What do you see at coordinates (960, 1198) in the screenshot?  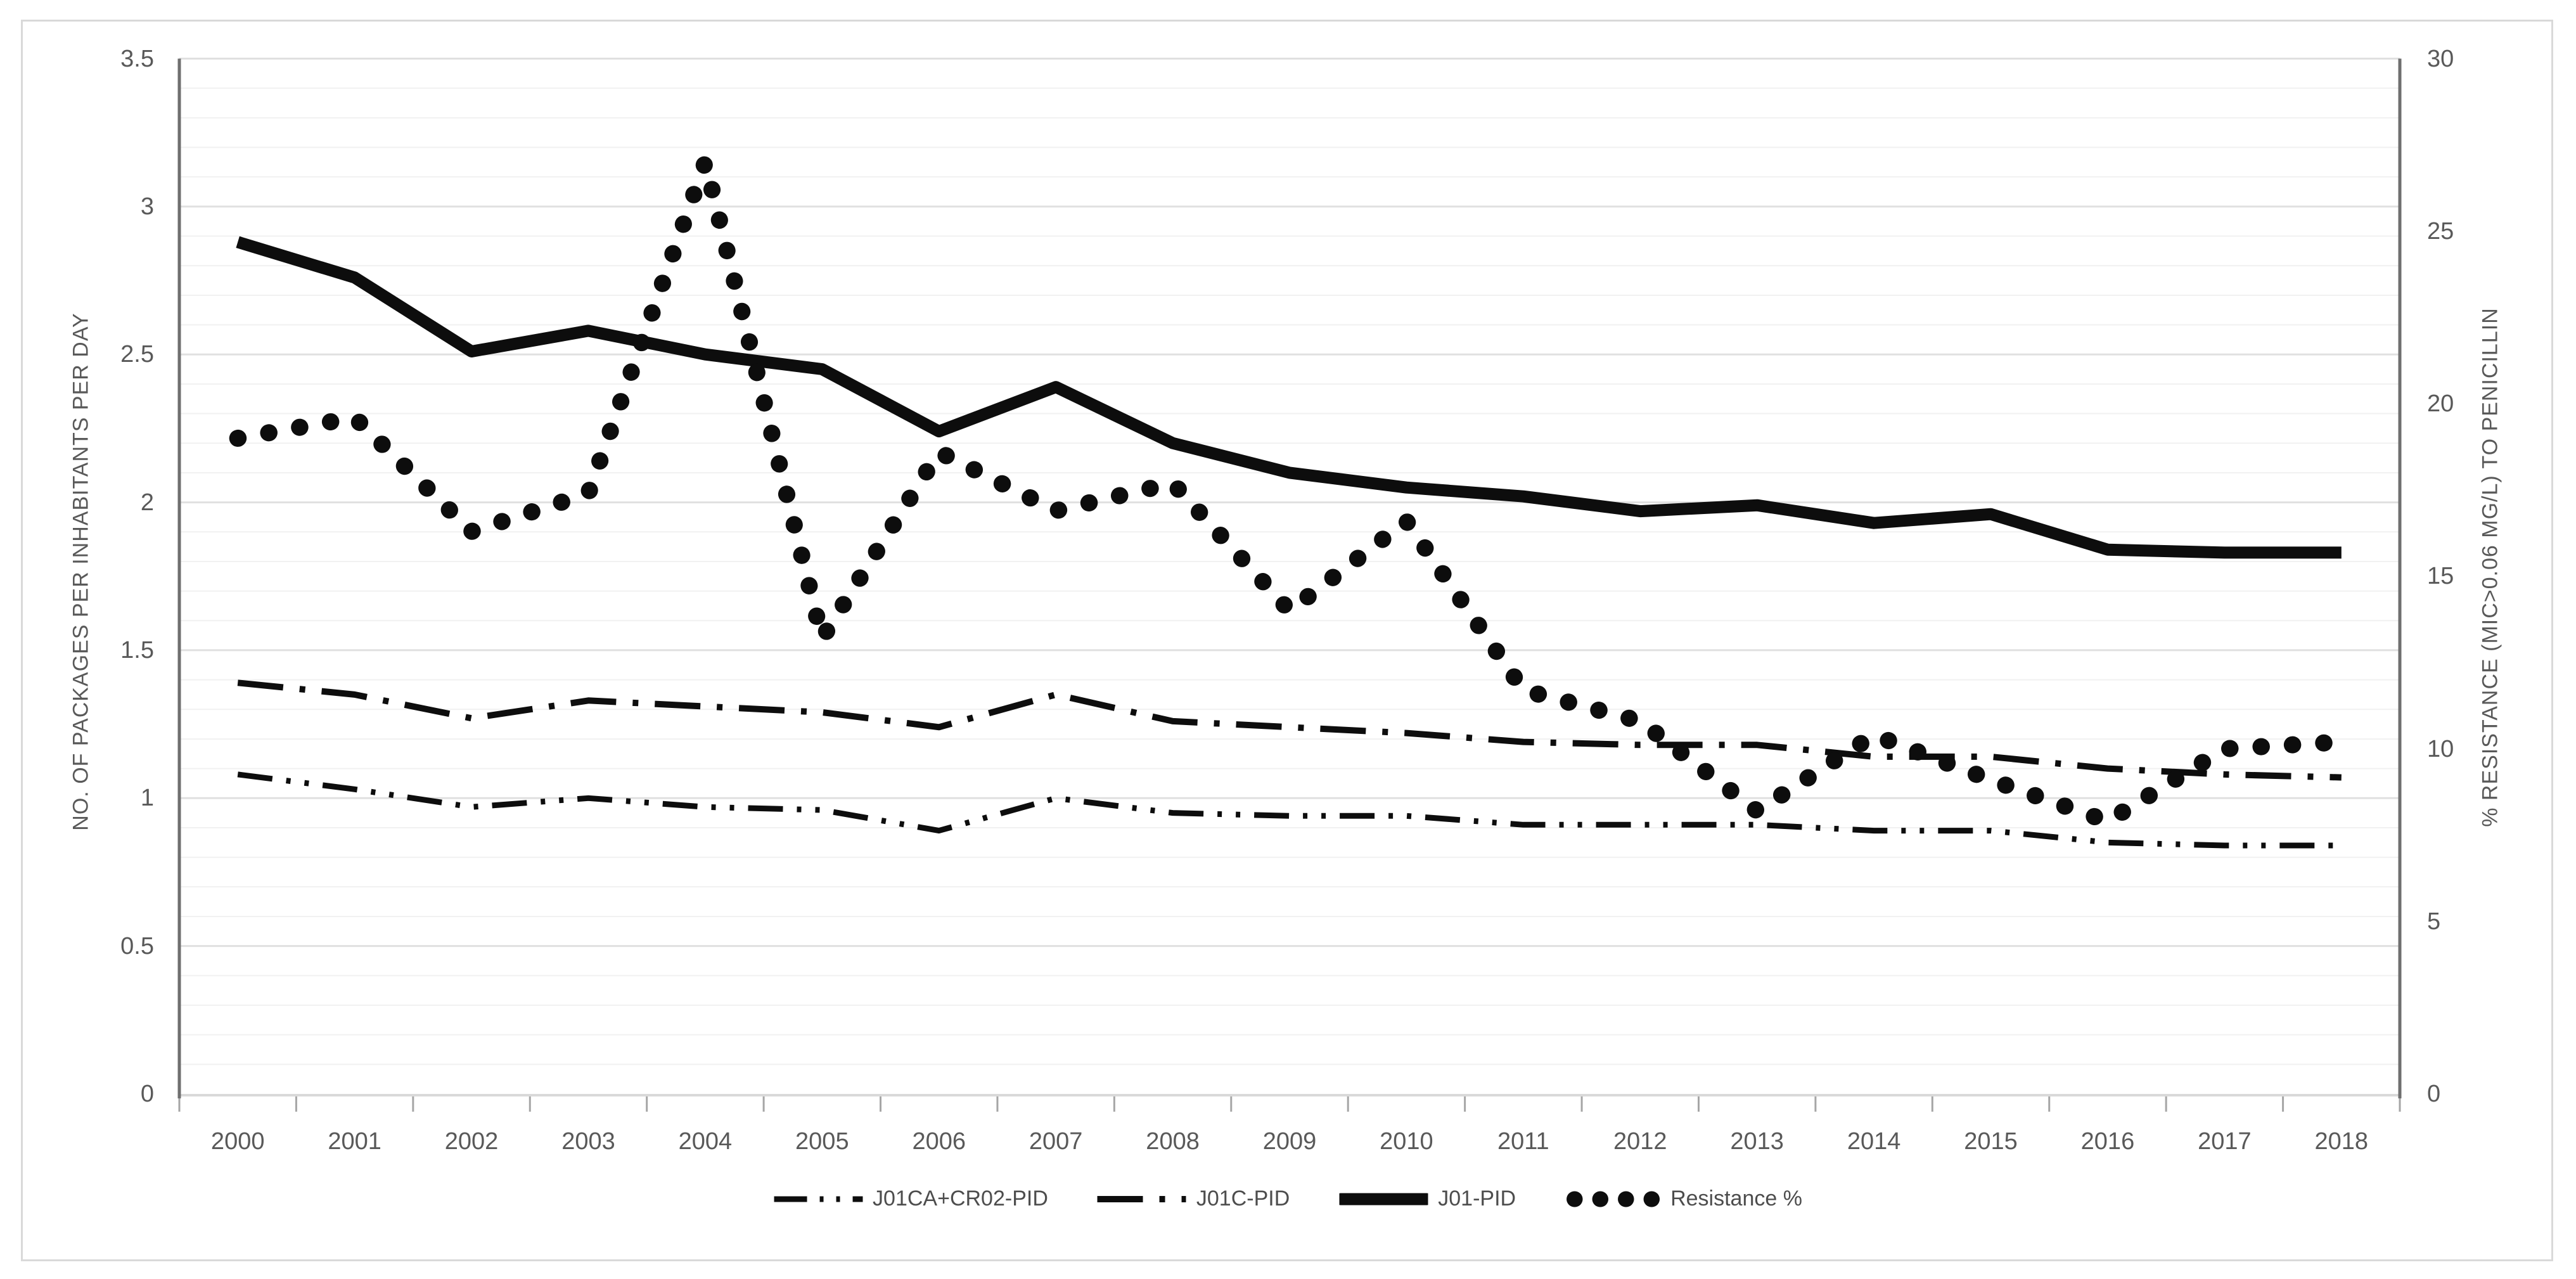 I see `legend-label: J01CA+CR02-PID` at bounding box center [960, 1198].